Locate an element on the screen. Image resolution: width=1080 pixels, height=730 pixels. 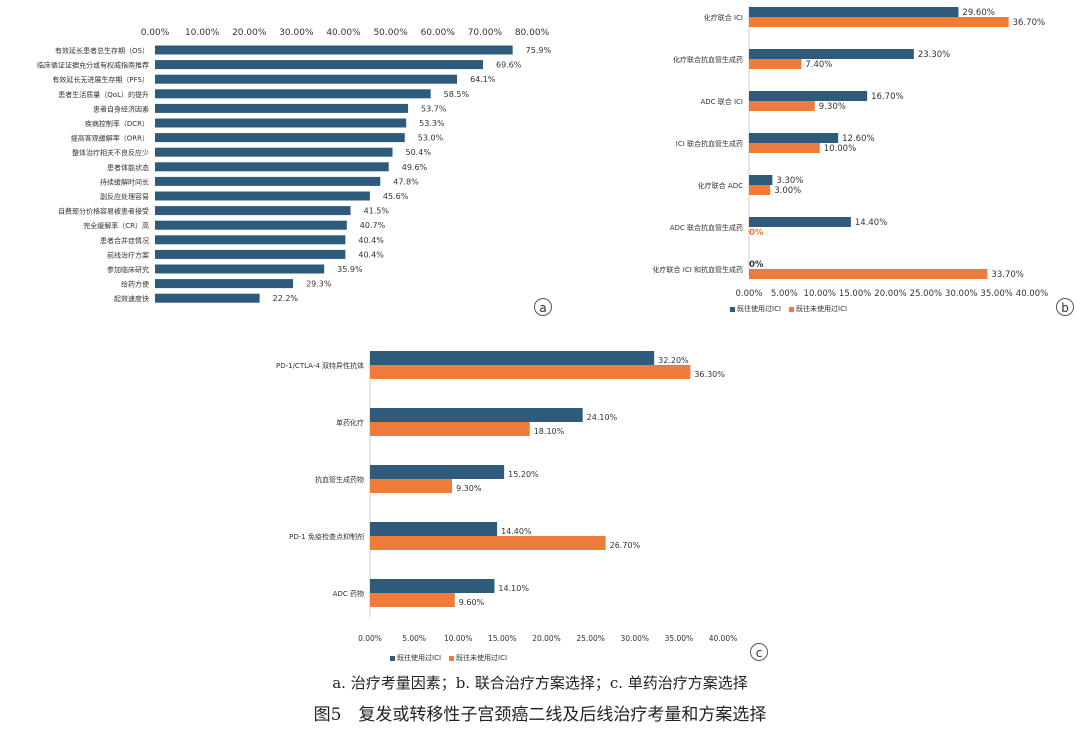
data-label: 64.1% is located at coordinates (483, 79).